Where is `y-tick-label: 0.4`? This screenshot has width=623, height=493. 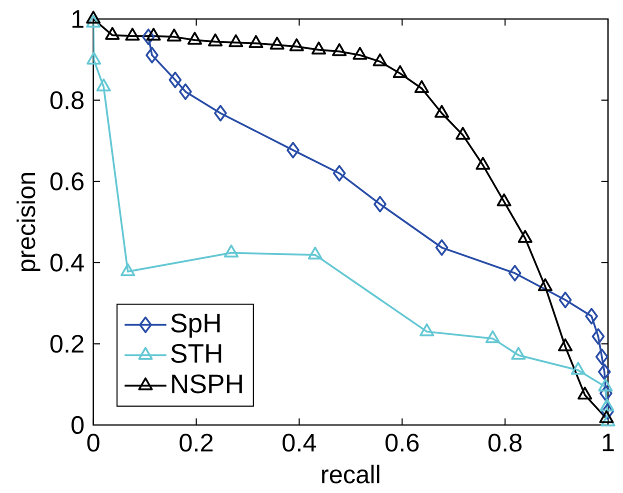
y-tick-label: 0.4 is located at coordinates (67, 263).